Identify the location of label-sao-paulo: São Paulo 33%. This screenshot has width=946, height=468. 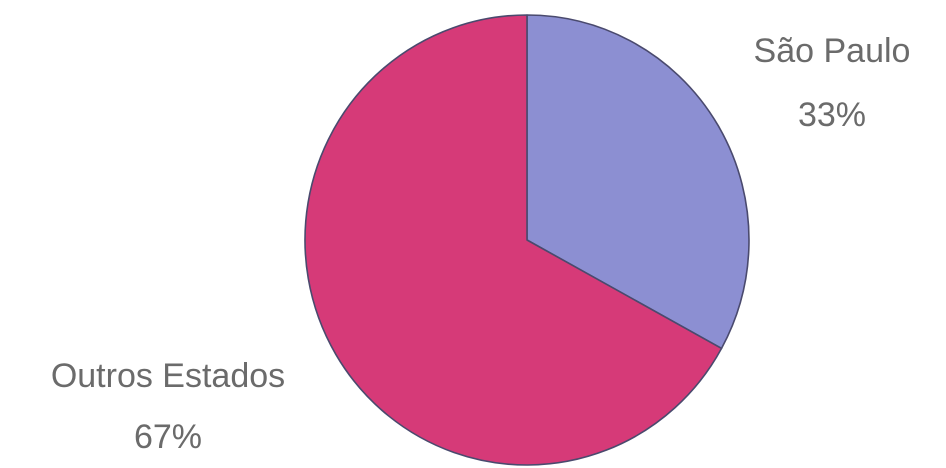
(832, 83).